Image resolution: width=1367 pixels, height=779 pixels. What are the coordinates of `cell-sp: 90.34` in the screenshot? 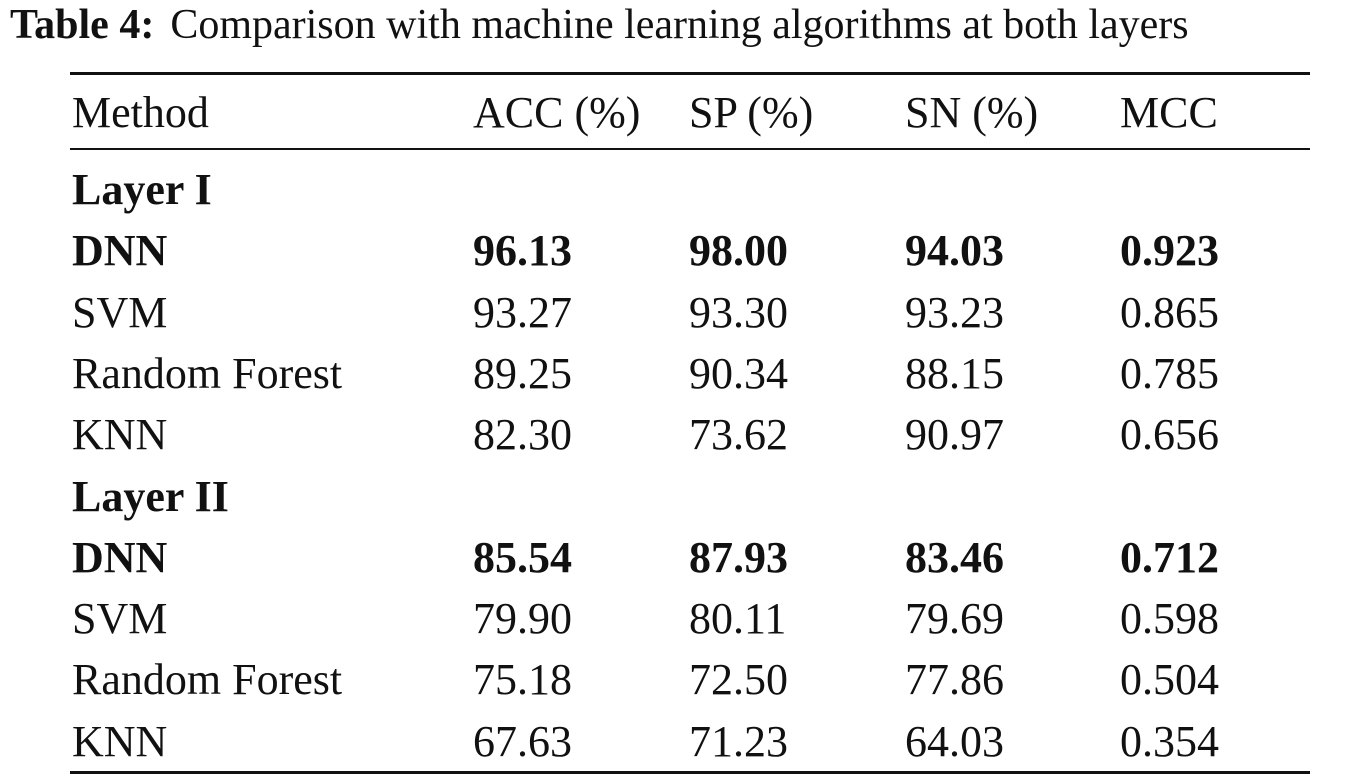 It's located at (738, 373).